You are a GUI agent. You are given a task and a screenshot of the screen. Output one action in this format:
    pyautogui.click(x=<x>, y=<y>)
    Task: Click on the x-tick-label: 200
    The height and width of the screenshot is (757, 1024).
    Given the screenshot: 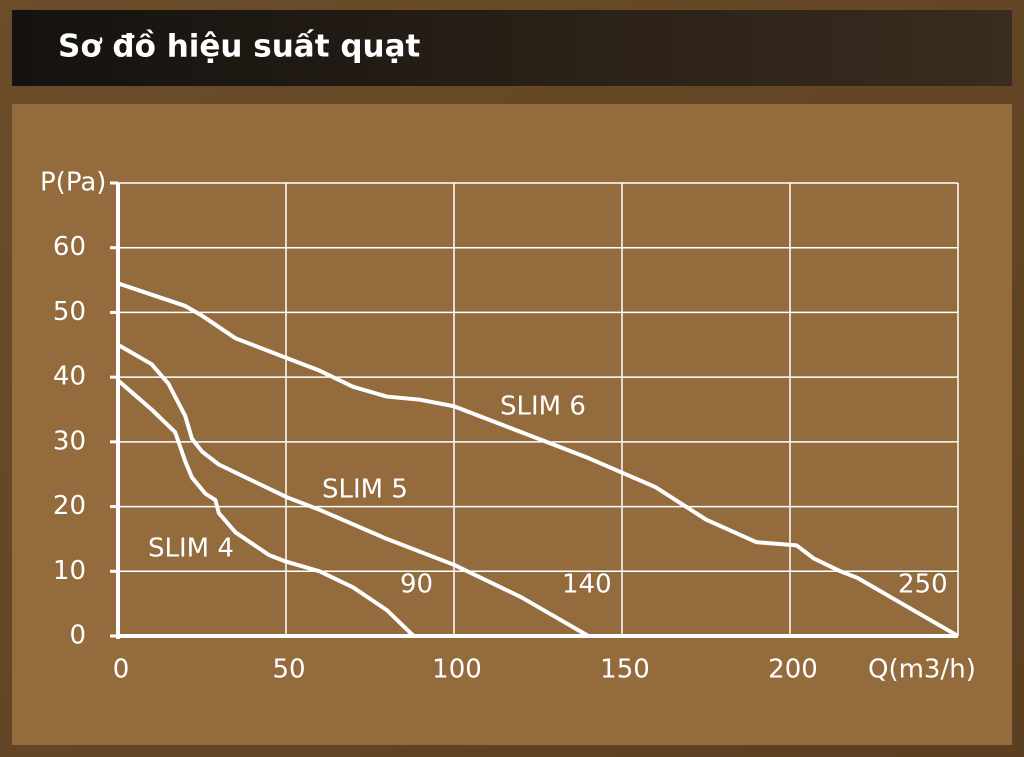 What is the action you would take?
    pyautogui.click(x=793, y=670)
    